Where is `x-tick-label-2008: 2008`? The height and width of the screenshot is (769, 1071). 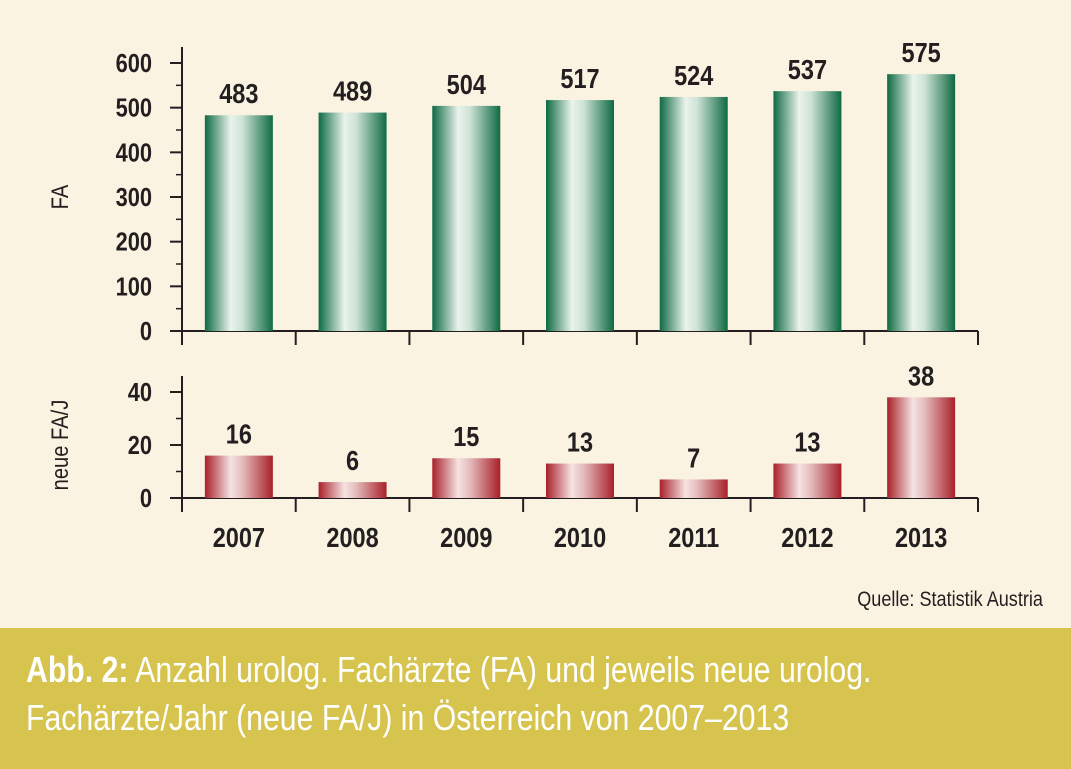
x-tick-label-2008: 2008 is located at coordinates (352, 538).